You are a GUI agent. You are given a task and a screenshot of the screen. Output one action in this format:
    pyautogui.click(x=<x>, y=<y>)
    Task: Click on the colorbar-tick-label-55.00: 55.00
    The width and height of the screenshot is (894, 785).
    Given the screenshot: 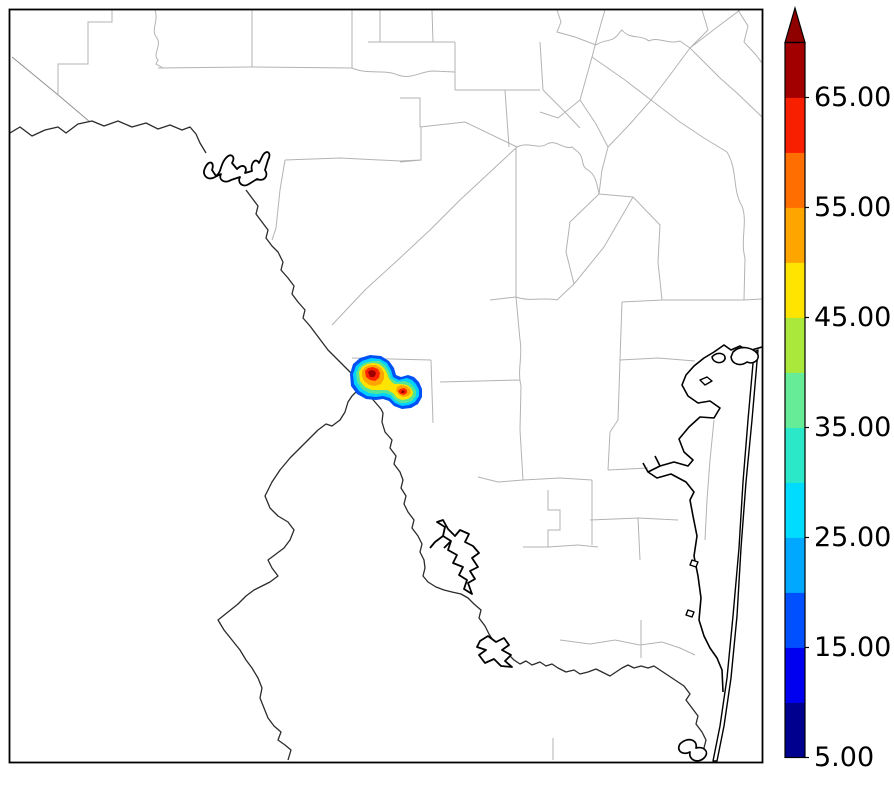 What is the action you would take?
    pyautogui.click(x=852, y=207)
    